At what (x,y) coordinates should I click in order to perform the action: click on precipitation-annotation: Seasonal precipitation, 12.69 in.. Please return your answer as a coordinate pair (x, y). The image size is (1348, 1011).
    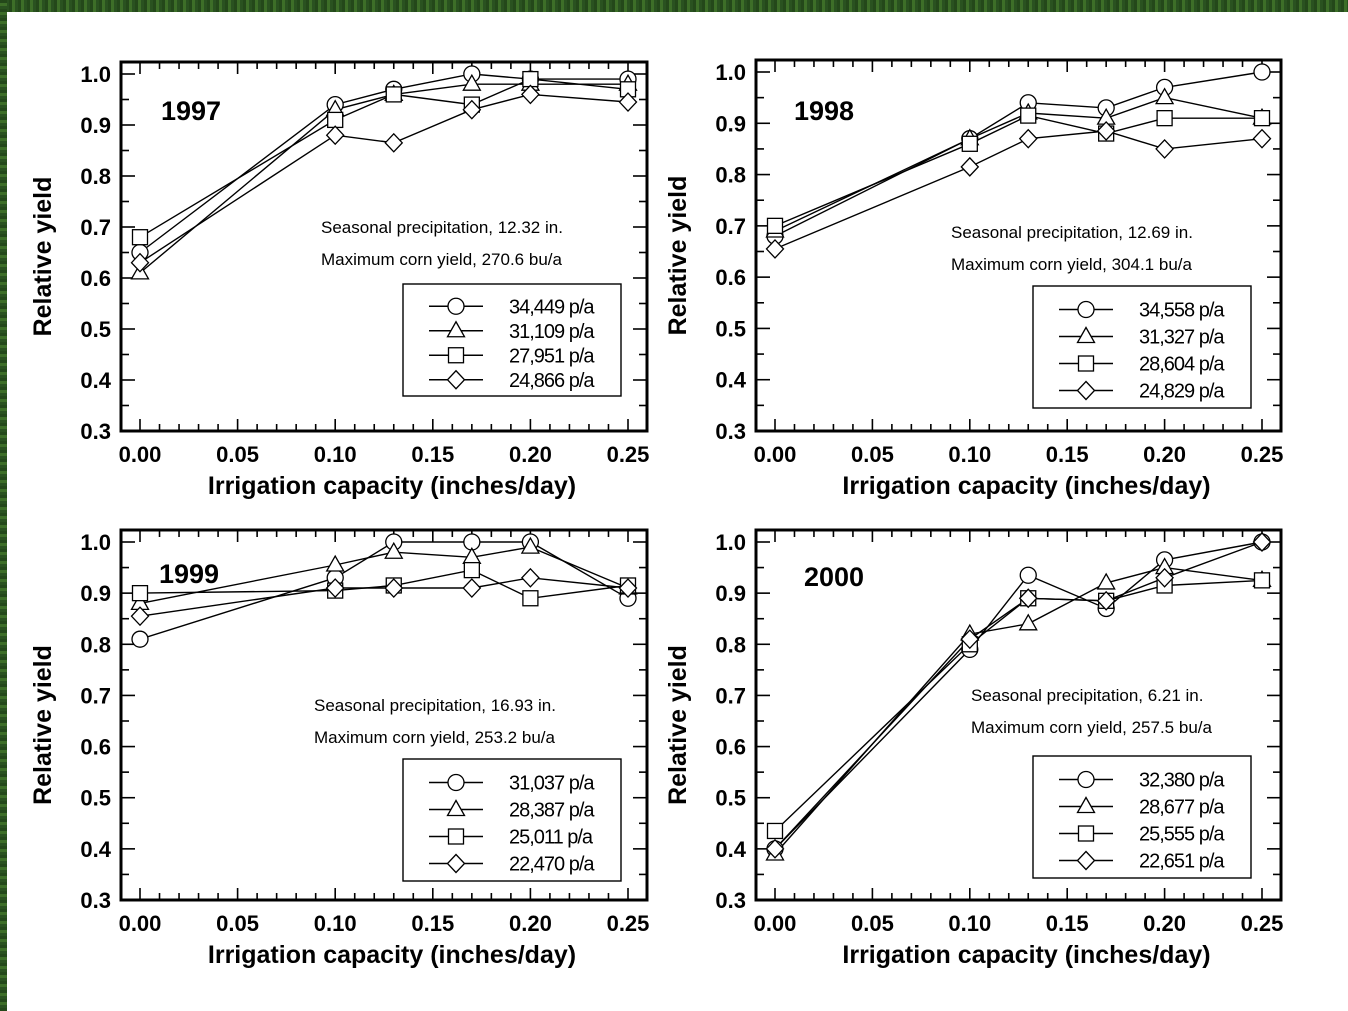
    Looking at the image, I should click on (1072, 232).